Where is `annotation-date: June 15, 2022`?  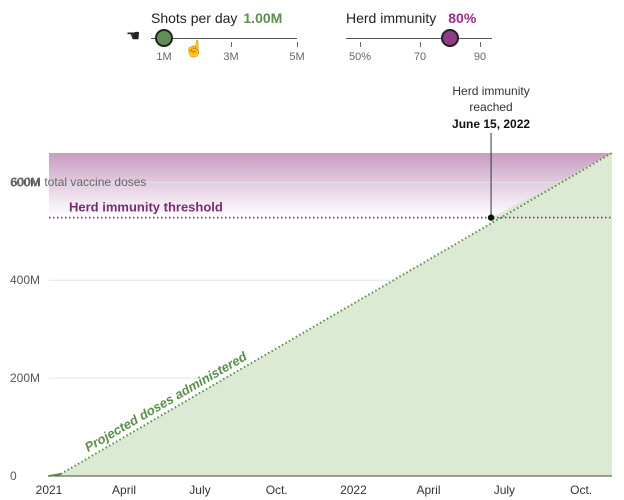 annotation-date: June 15, 2022 is located at coordinates (491, 124).